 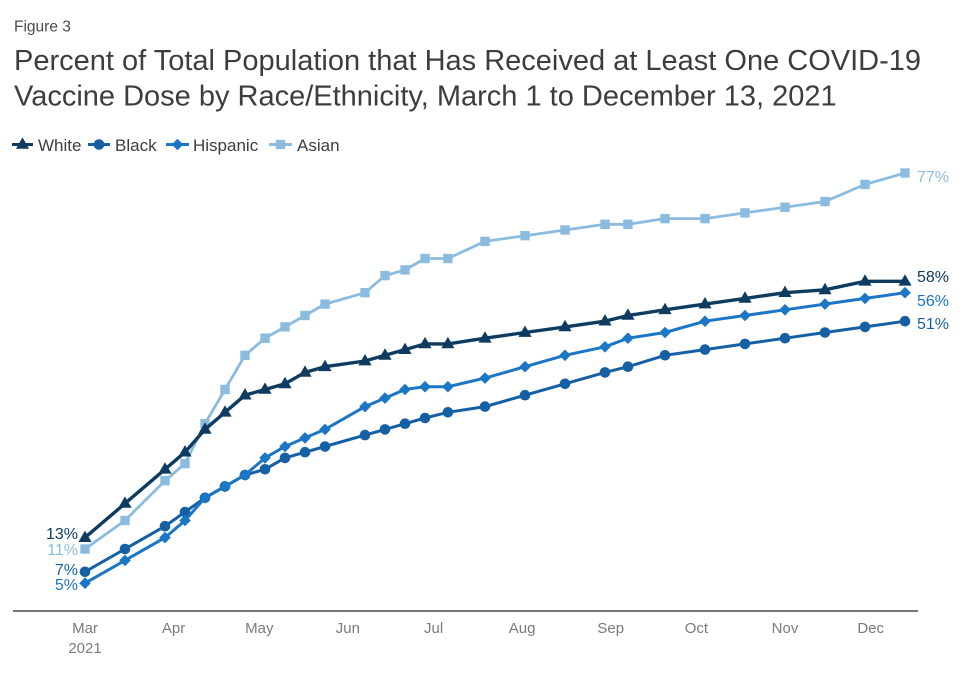 What do you see at coordinates (348, 628) in the screenshot?
I see `svg-text: Jun` at bounding box center [348, 628].